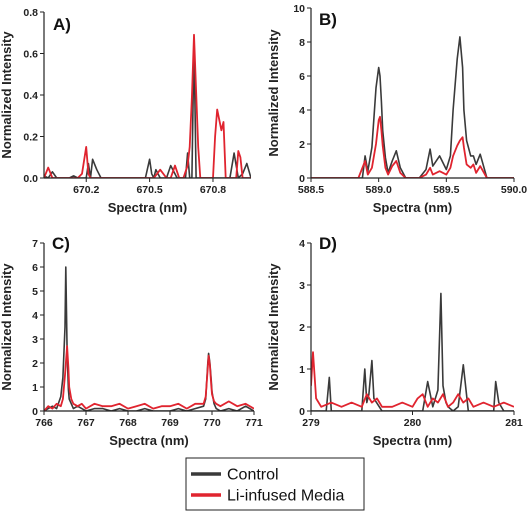 This screenshot has height=513, width=532. I want to click on x-tick-label: 771, so click(254, 423).